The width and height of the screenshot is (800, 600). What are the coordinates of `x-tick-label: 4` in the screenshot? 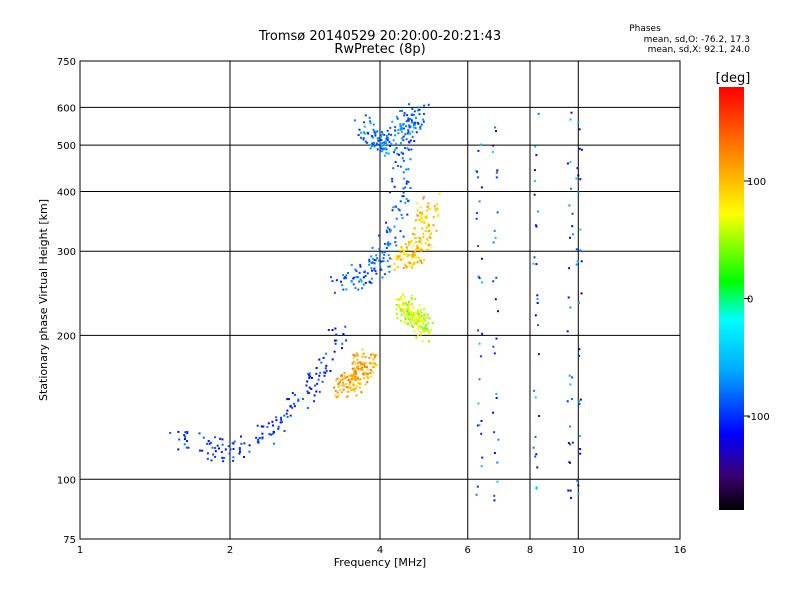 It's located at (380, 550).